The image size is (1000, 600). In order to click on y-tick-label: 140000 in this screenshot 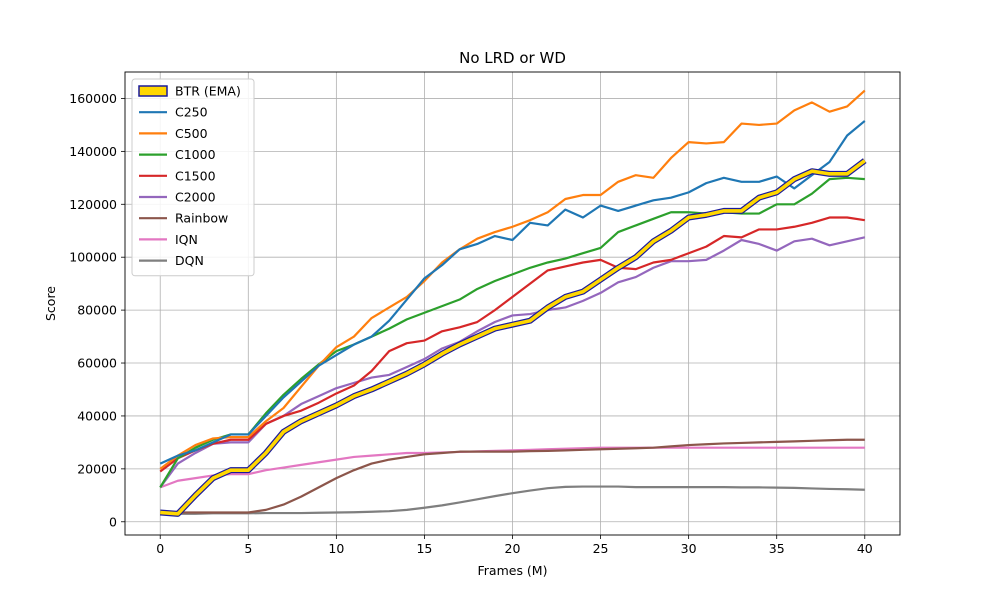, I will do `click(93, 151)`.